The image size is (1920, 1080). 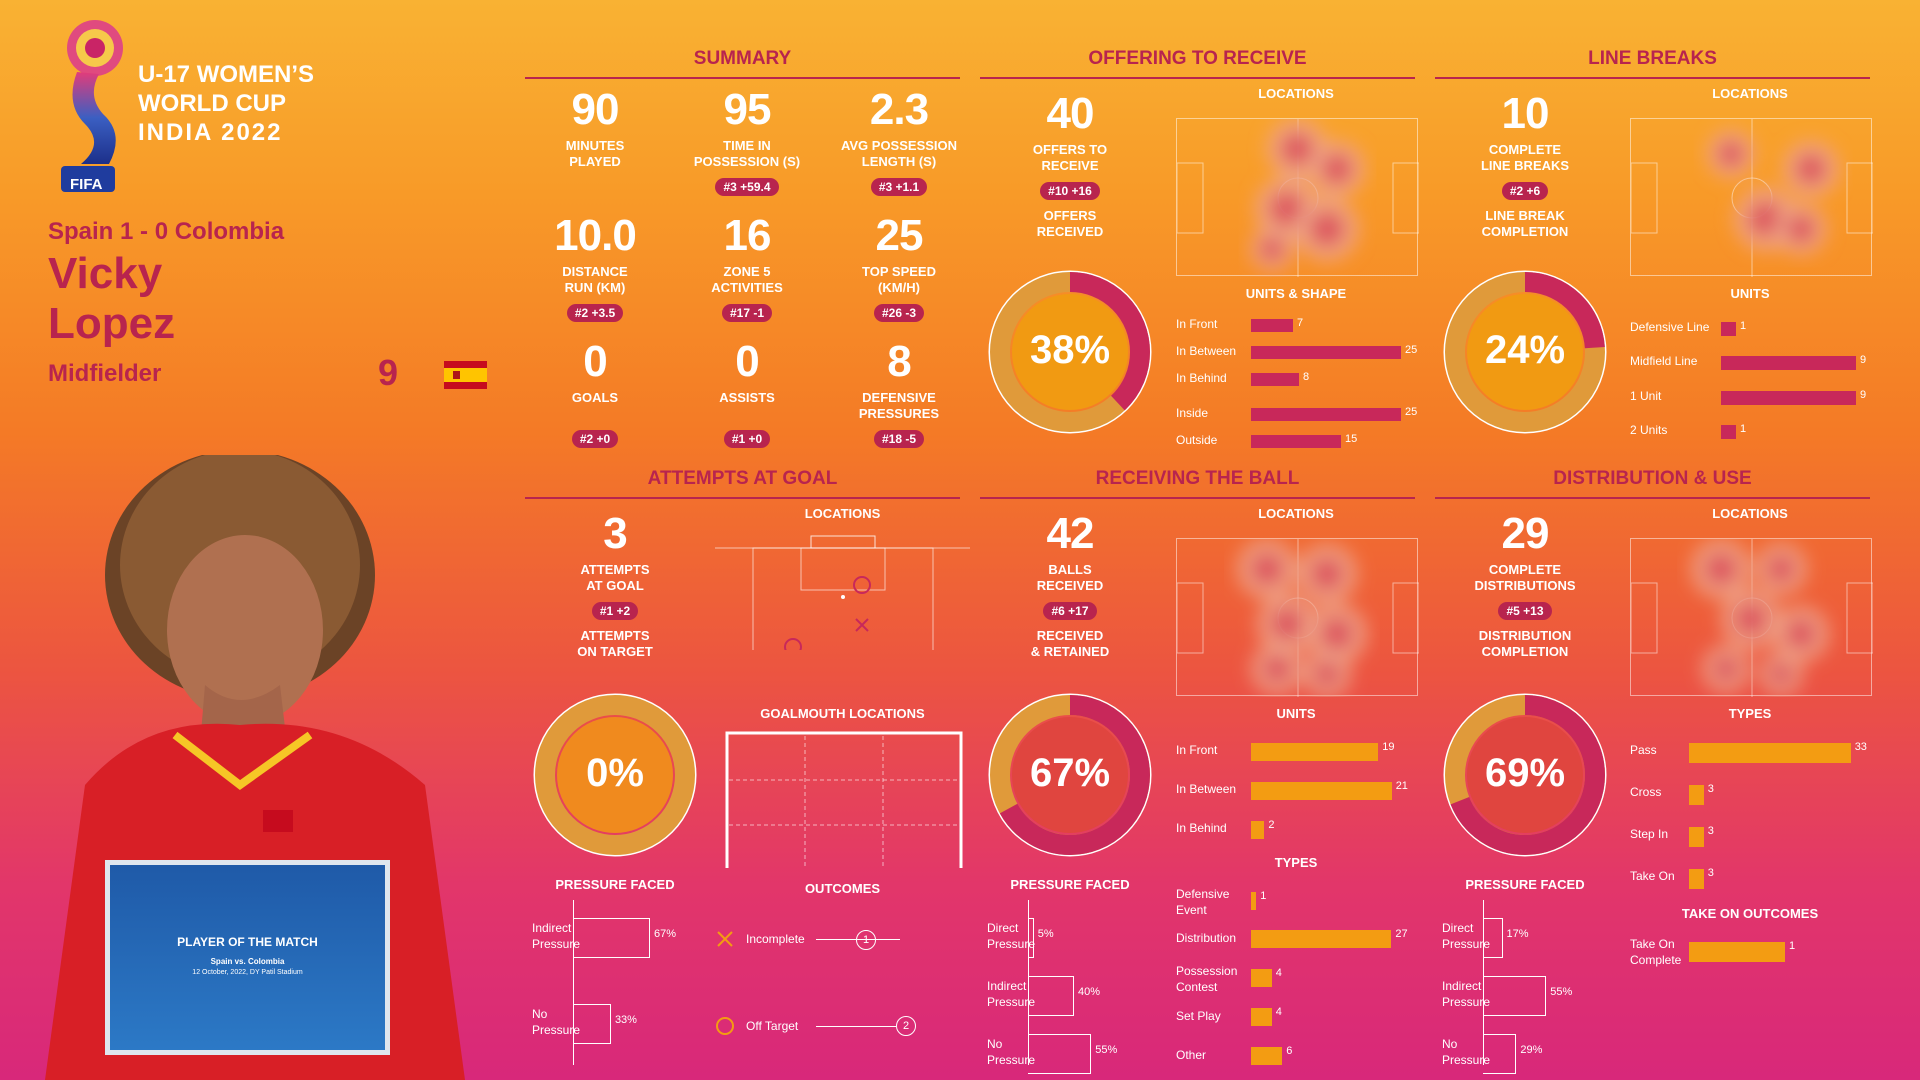 What do you see at coordinates (747, 394) in the screenshot?
I see `summary-stat: 0 ASSISTS #1 +0` at bounding box center [747, 394].